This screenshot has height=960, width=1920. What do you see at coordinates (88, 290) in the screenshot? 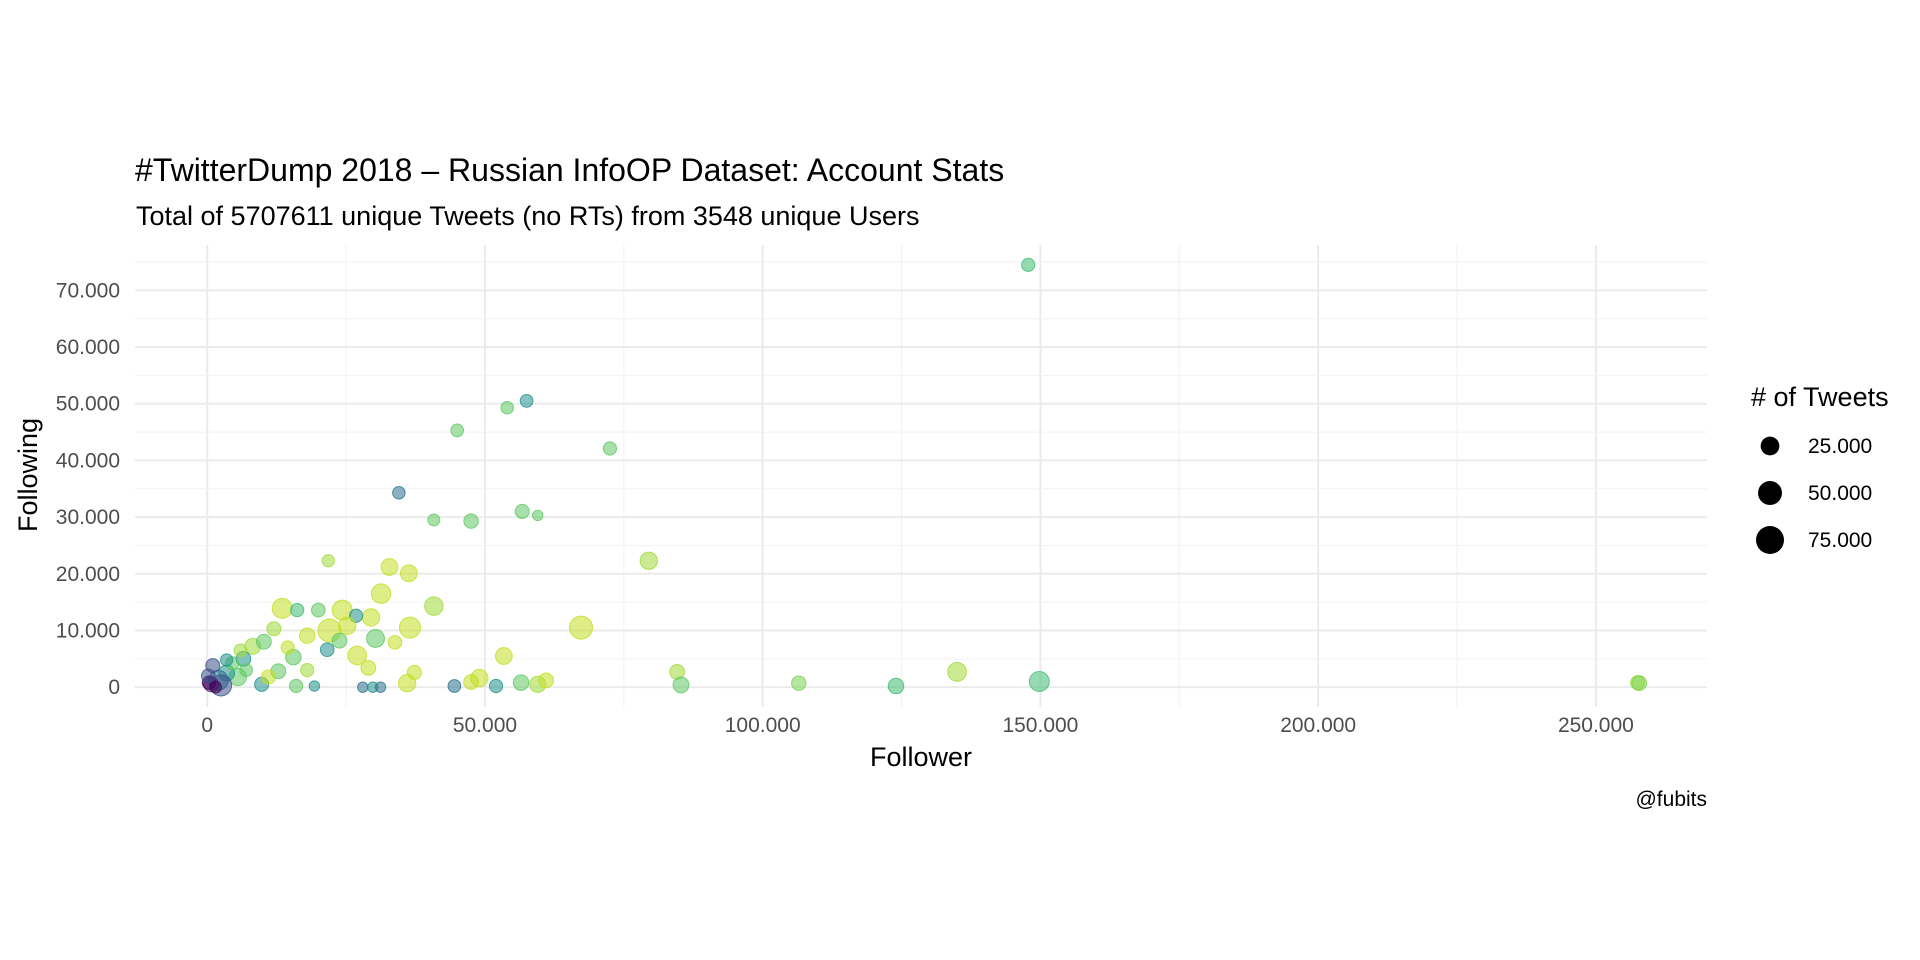
I see `y-tick-label: 70.000` at bounding box center [88, 290].